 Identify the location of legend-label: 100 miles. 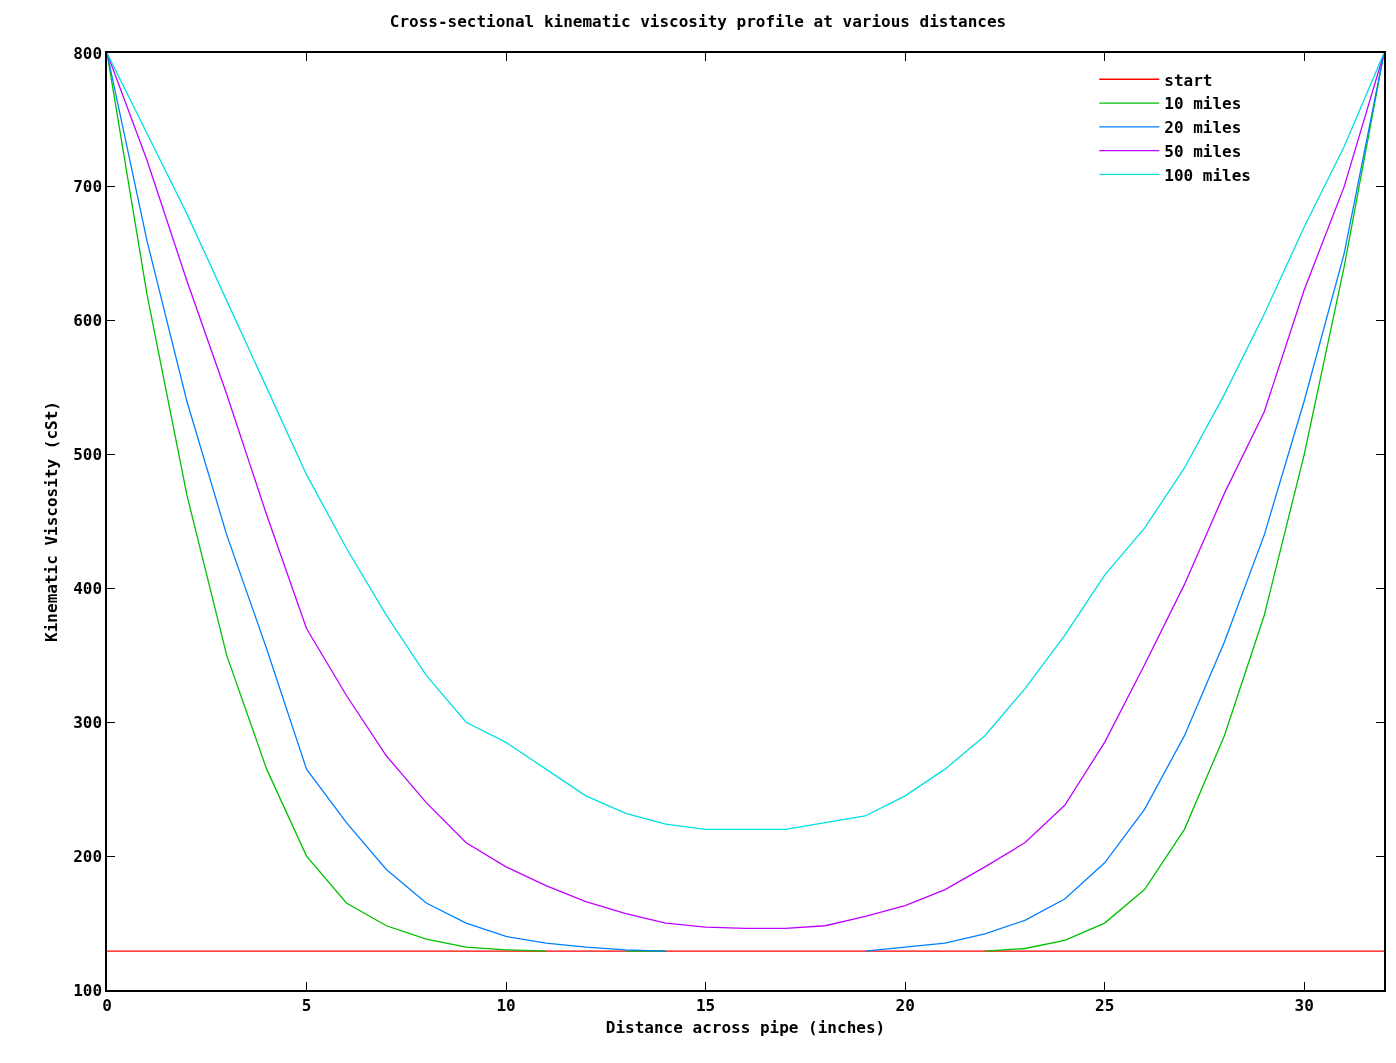
(1207, 175).